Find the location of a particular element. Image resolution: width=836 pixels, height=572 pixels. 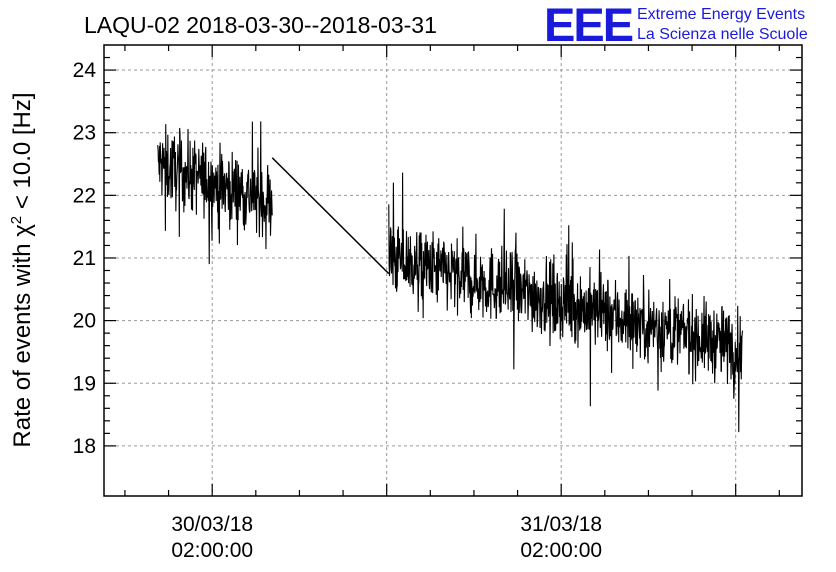

x-tick-date: 30/03/18 is located at coordinates (212, 524).